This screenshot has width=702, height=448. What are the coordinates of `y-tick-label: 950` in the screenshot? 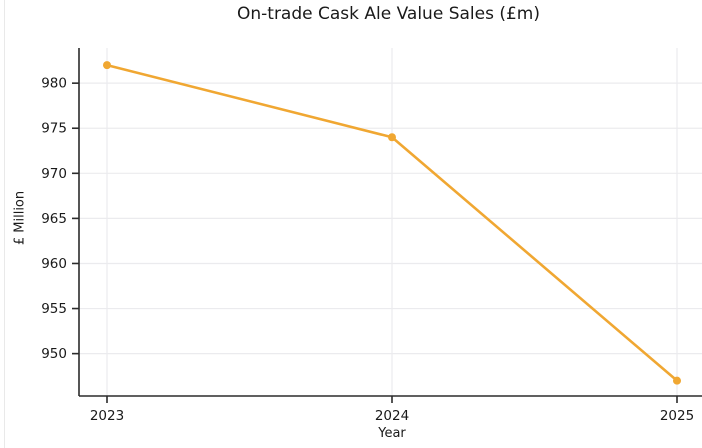 It's located at (54, 354).